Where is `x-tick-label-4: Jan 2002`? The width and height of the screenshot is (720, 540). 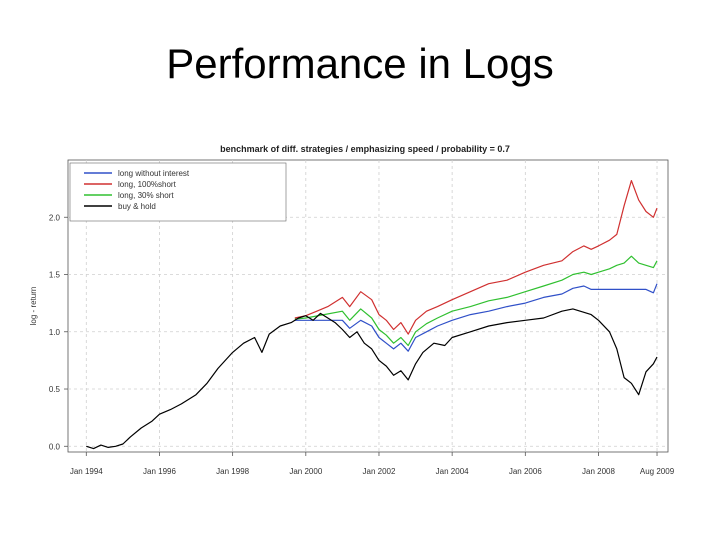 x-tick-label-4: Jan 2002 is located at coordinates (379, 471).